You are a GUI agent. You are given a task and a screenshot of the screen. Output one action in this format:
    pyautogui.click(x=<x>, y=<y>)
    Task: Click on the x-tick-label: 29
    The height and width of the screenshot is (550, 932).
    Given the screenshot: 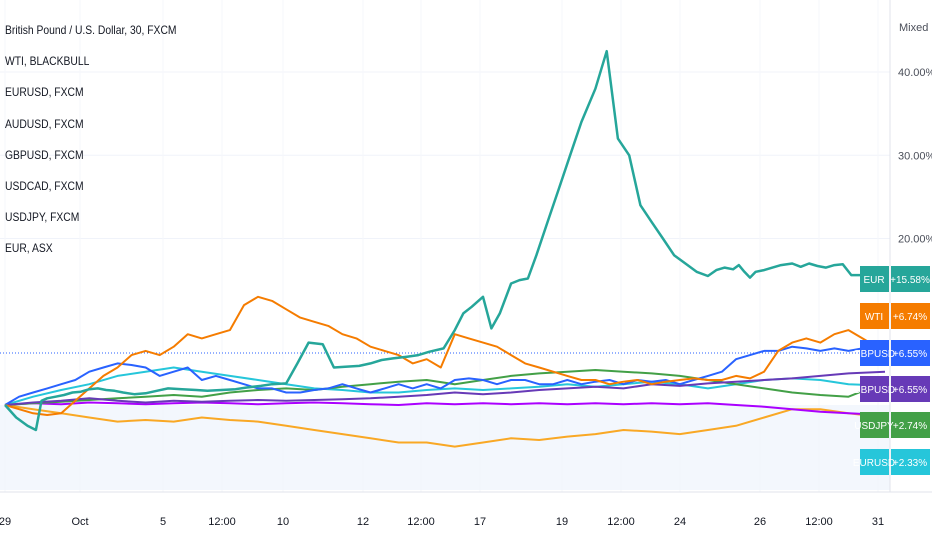 What is the action you would take?
    pyautogui.click(x=5, y=522)
    